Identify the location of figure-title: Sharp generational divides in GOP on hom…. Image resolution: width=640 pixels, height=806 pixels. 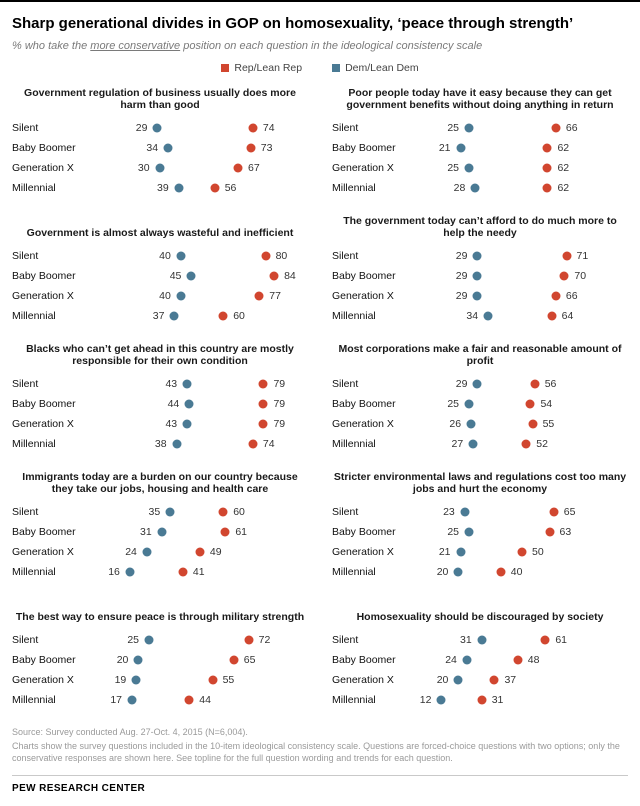
(293, 23).